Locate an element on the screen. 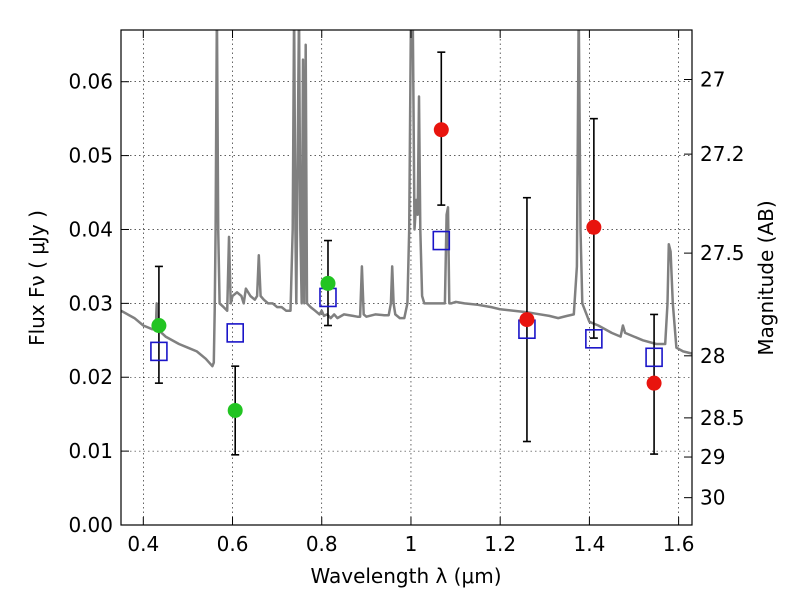 The height and width of the screenshot is (600, 800). x-tick-label: 1.2 is located at coordinates (500, 544).